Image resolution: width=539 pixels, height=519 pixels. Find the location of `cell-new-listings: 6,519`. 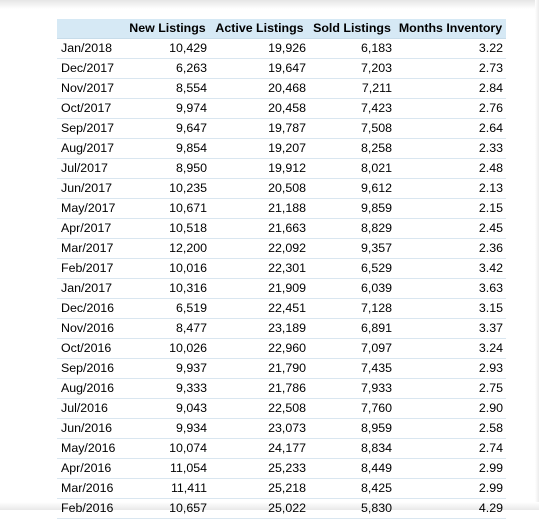

cell-new-listings: 6,519 is located at coordinates (191, 308).